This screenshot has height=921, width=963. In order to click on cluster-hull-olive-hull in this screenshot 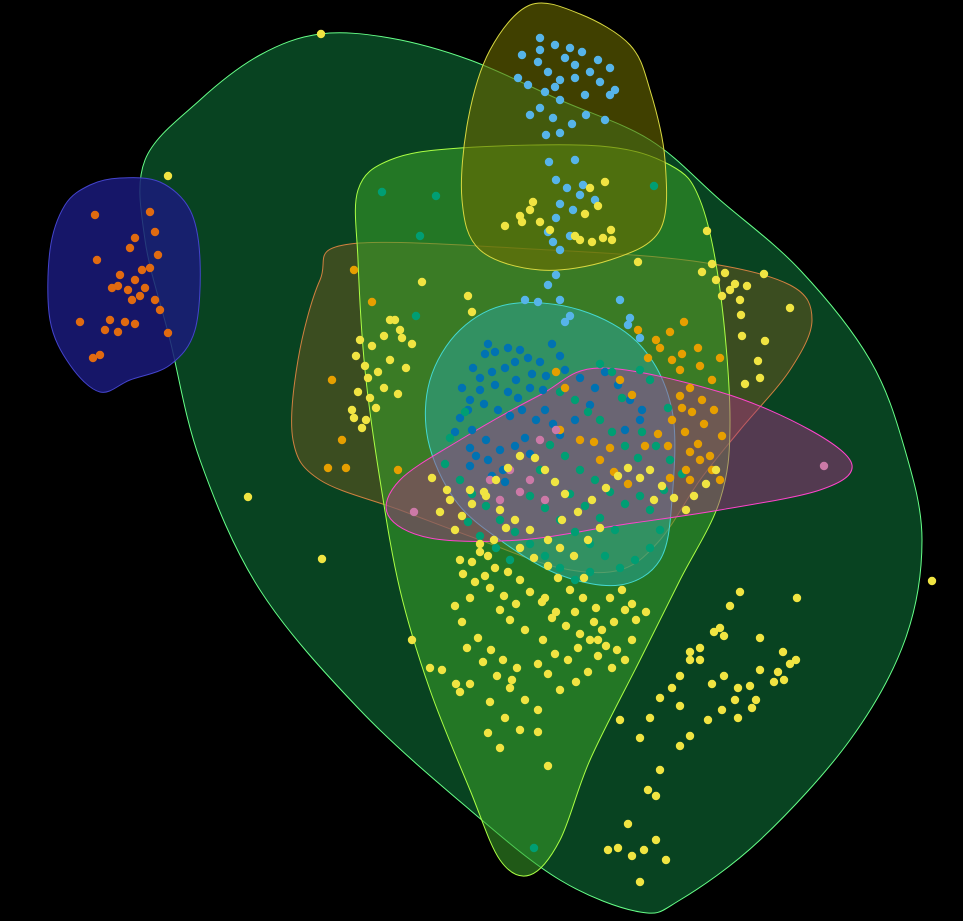, I will do `click(564, 136)`.